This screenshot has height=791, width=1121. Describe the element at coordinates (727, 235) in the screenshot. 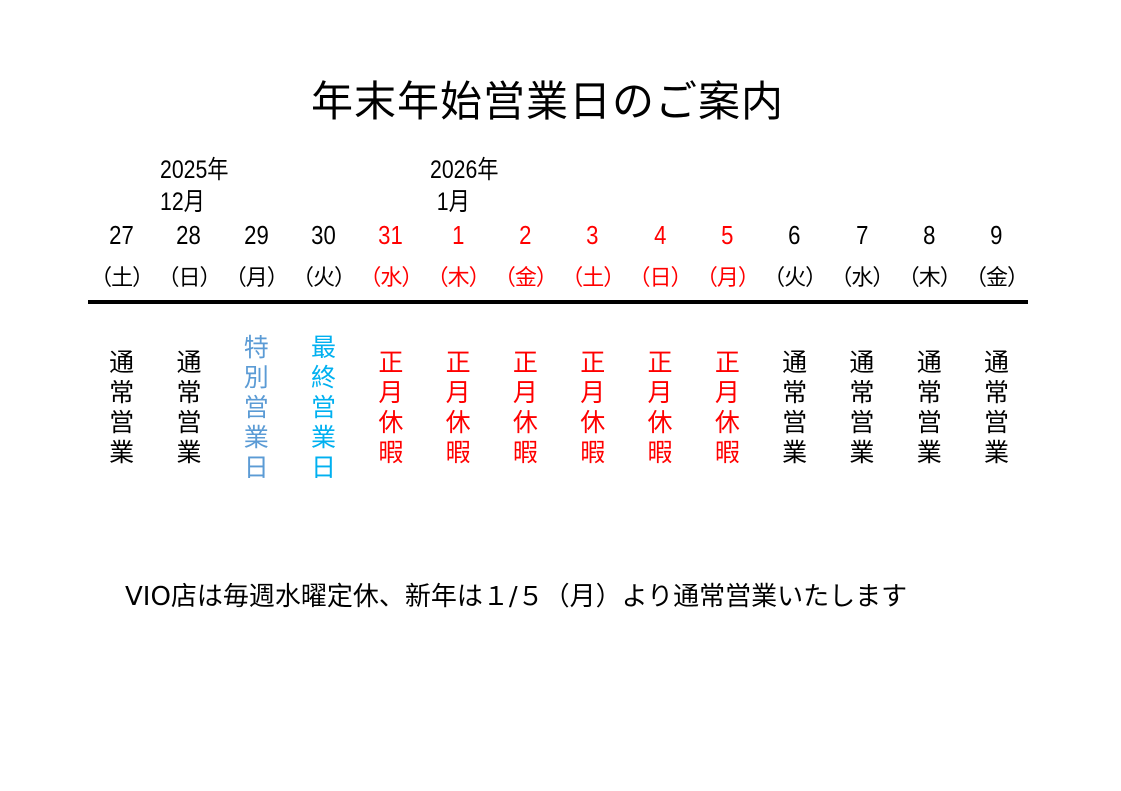

I see `day-date: 5` at that location.